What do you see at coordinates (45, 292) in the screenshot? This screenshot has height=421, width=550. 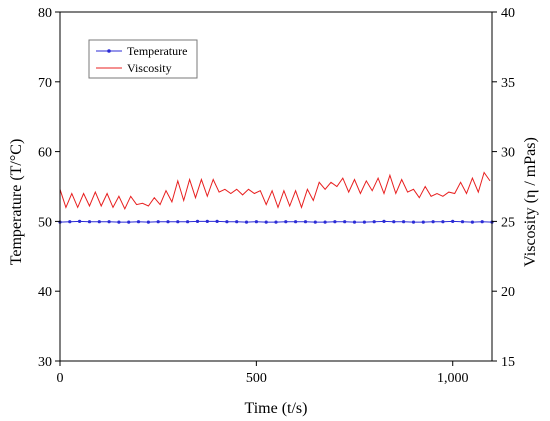 I see `y-left-tick-label: 40` at bounding box center [45, 292].